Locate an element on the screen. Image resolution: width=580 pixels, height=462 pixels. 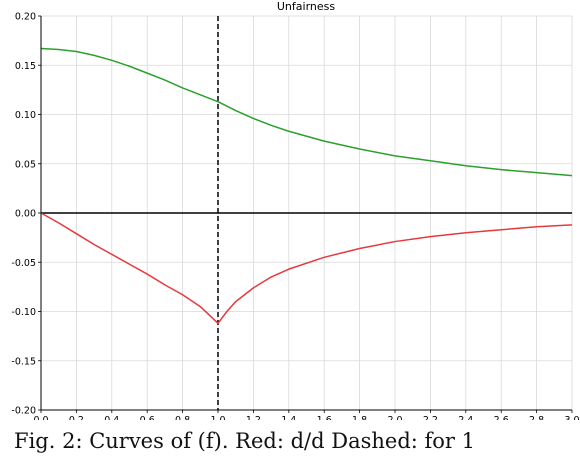
x-tick-label: 3.0 is located at coordinates (571, 417).